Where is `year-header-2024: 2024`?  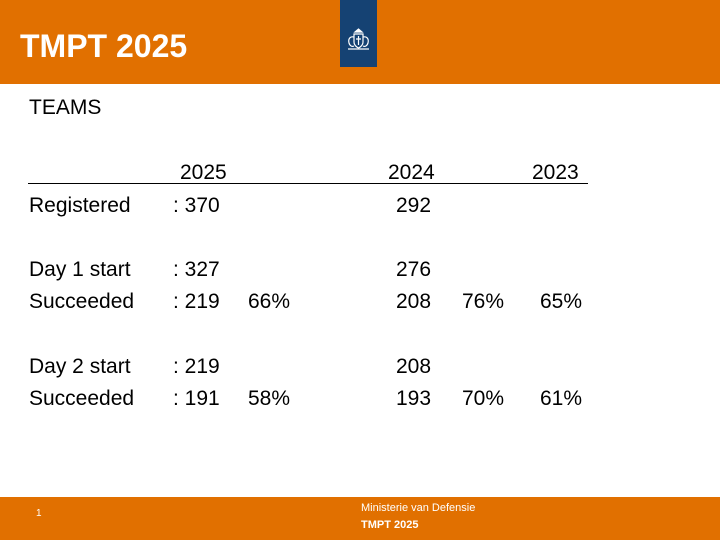
year-header-2024: 2024 is located at coordinates (411, 172).